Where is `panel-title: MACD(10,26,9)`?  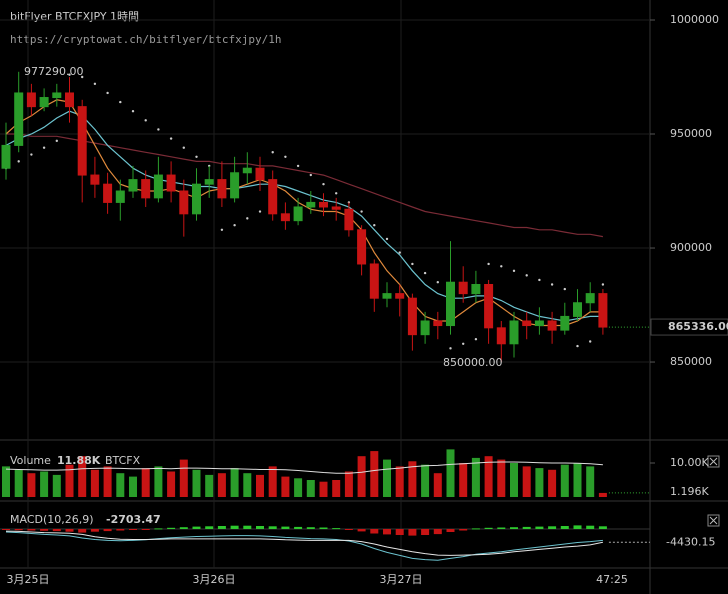
panel-title: MACD(10,26,9) is located at coordinates (52, 519).